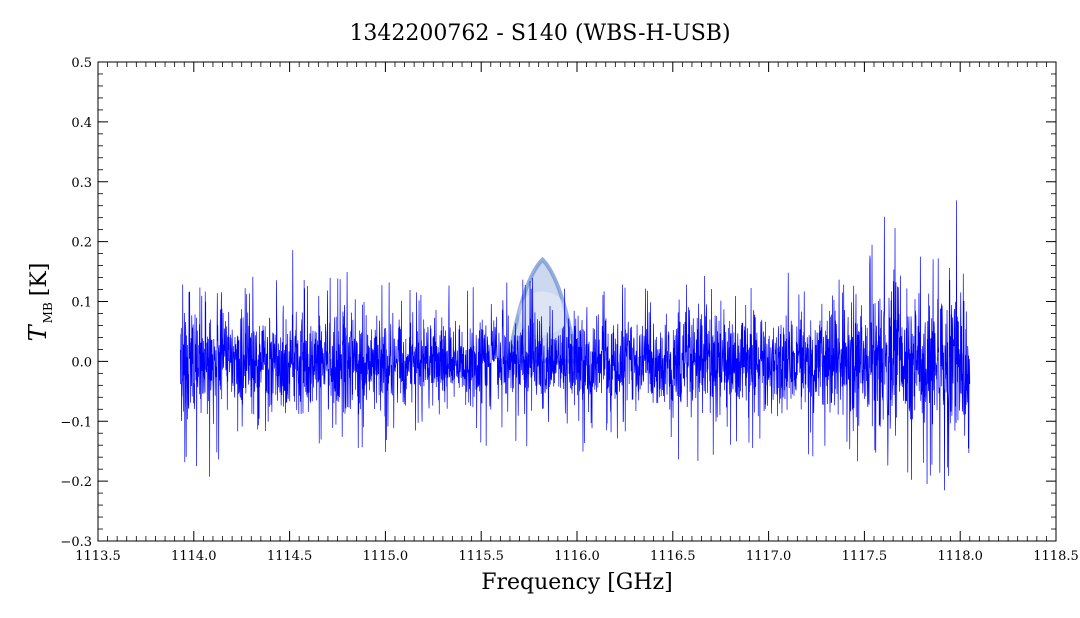  What do you see at coordinates (290, 556) in the screenshot?
I see `x-tick-label: 1114.5` at bounding box center [290, 556].